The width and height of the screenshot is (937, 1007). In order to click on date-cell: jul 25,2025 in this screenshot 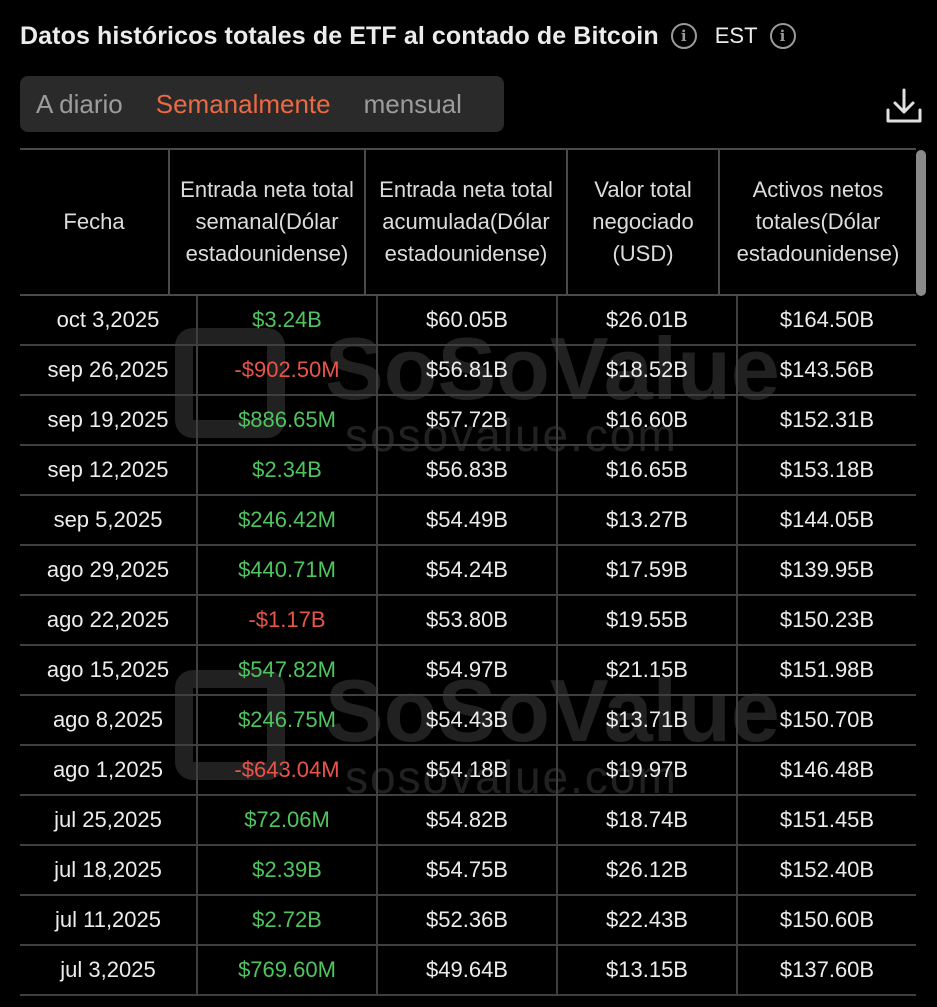, I will do `click(109, 820)`.